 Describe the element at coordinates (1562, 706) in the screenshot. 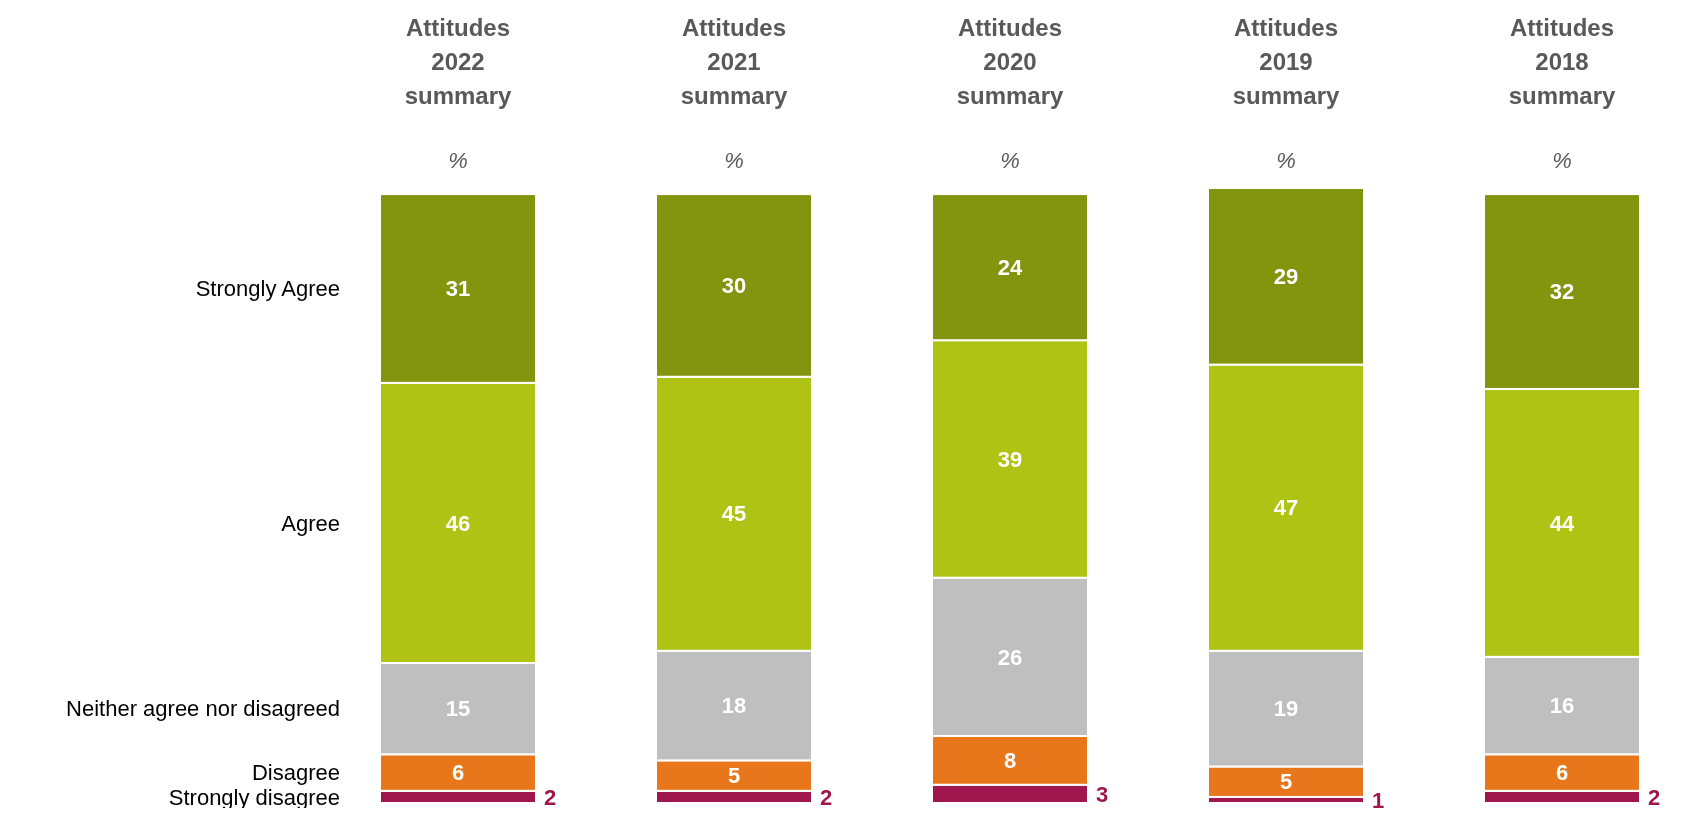

I see `data-label: 16` at that location.